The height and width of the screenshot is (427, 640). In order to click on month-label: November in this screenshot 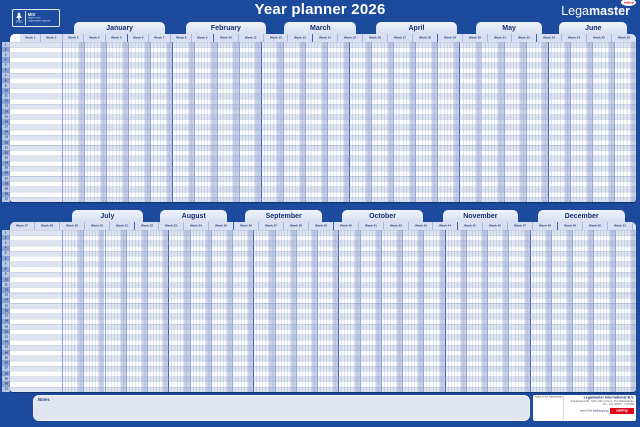, I will do `click(480, 216)`.